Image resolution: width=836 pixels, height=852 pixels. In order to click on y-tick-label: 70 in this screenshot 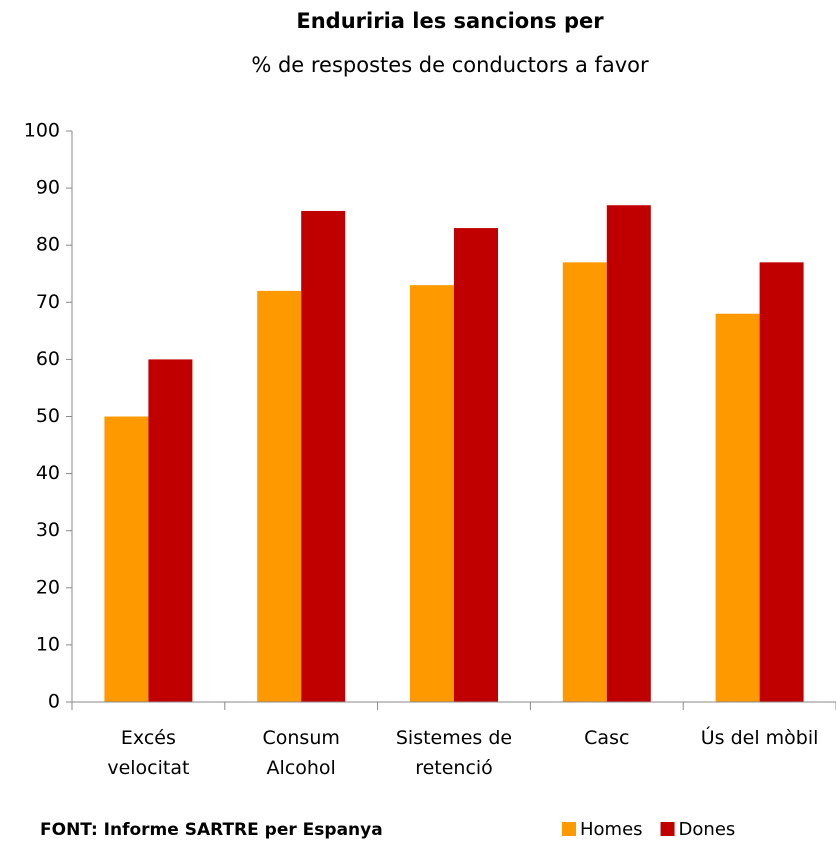, I will do `click(48, 302)`.